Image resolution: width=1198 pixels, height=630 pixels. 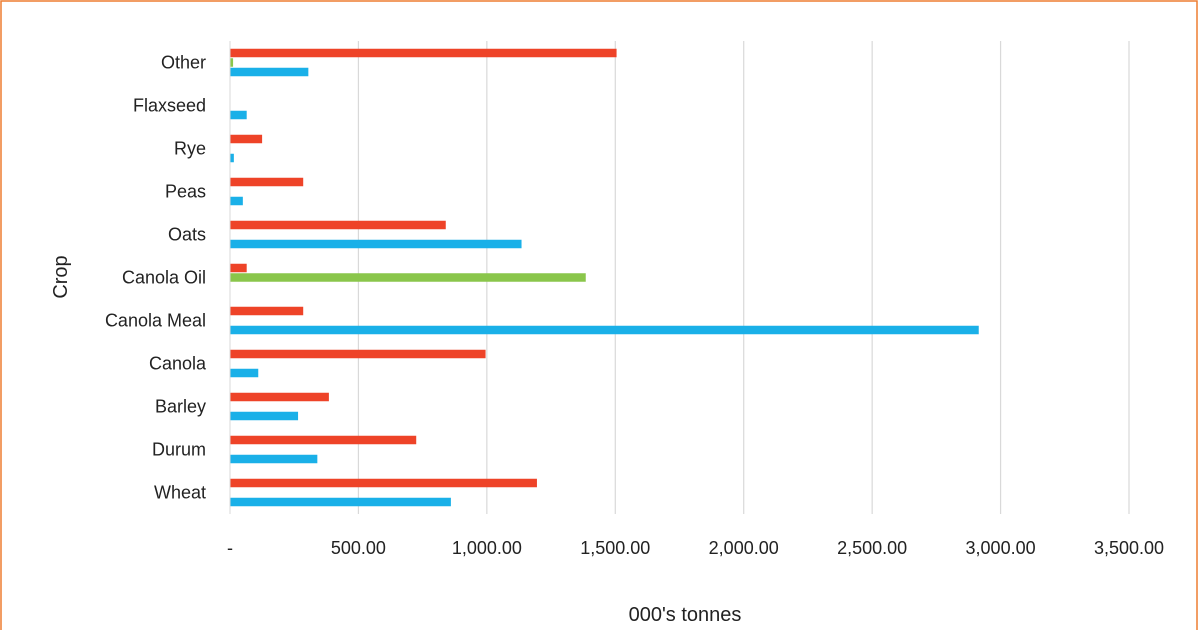 I want to click on y-tick-label: Durum, so click(x=179, y=450).